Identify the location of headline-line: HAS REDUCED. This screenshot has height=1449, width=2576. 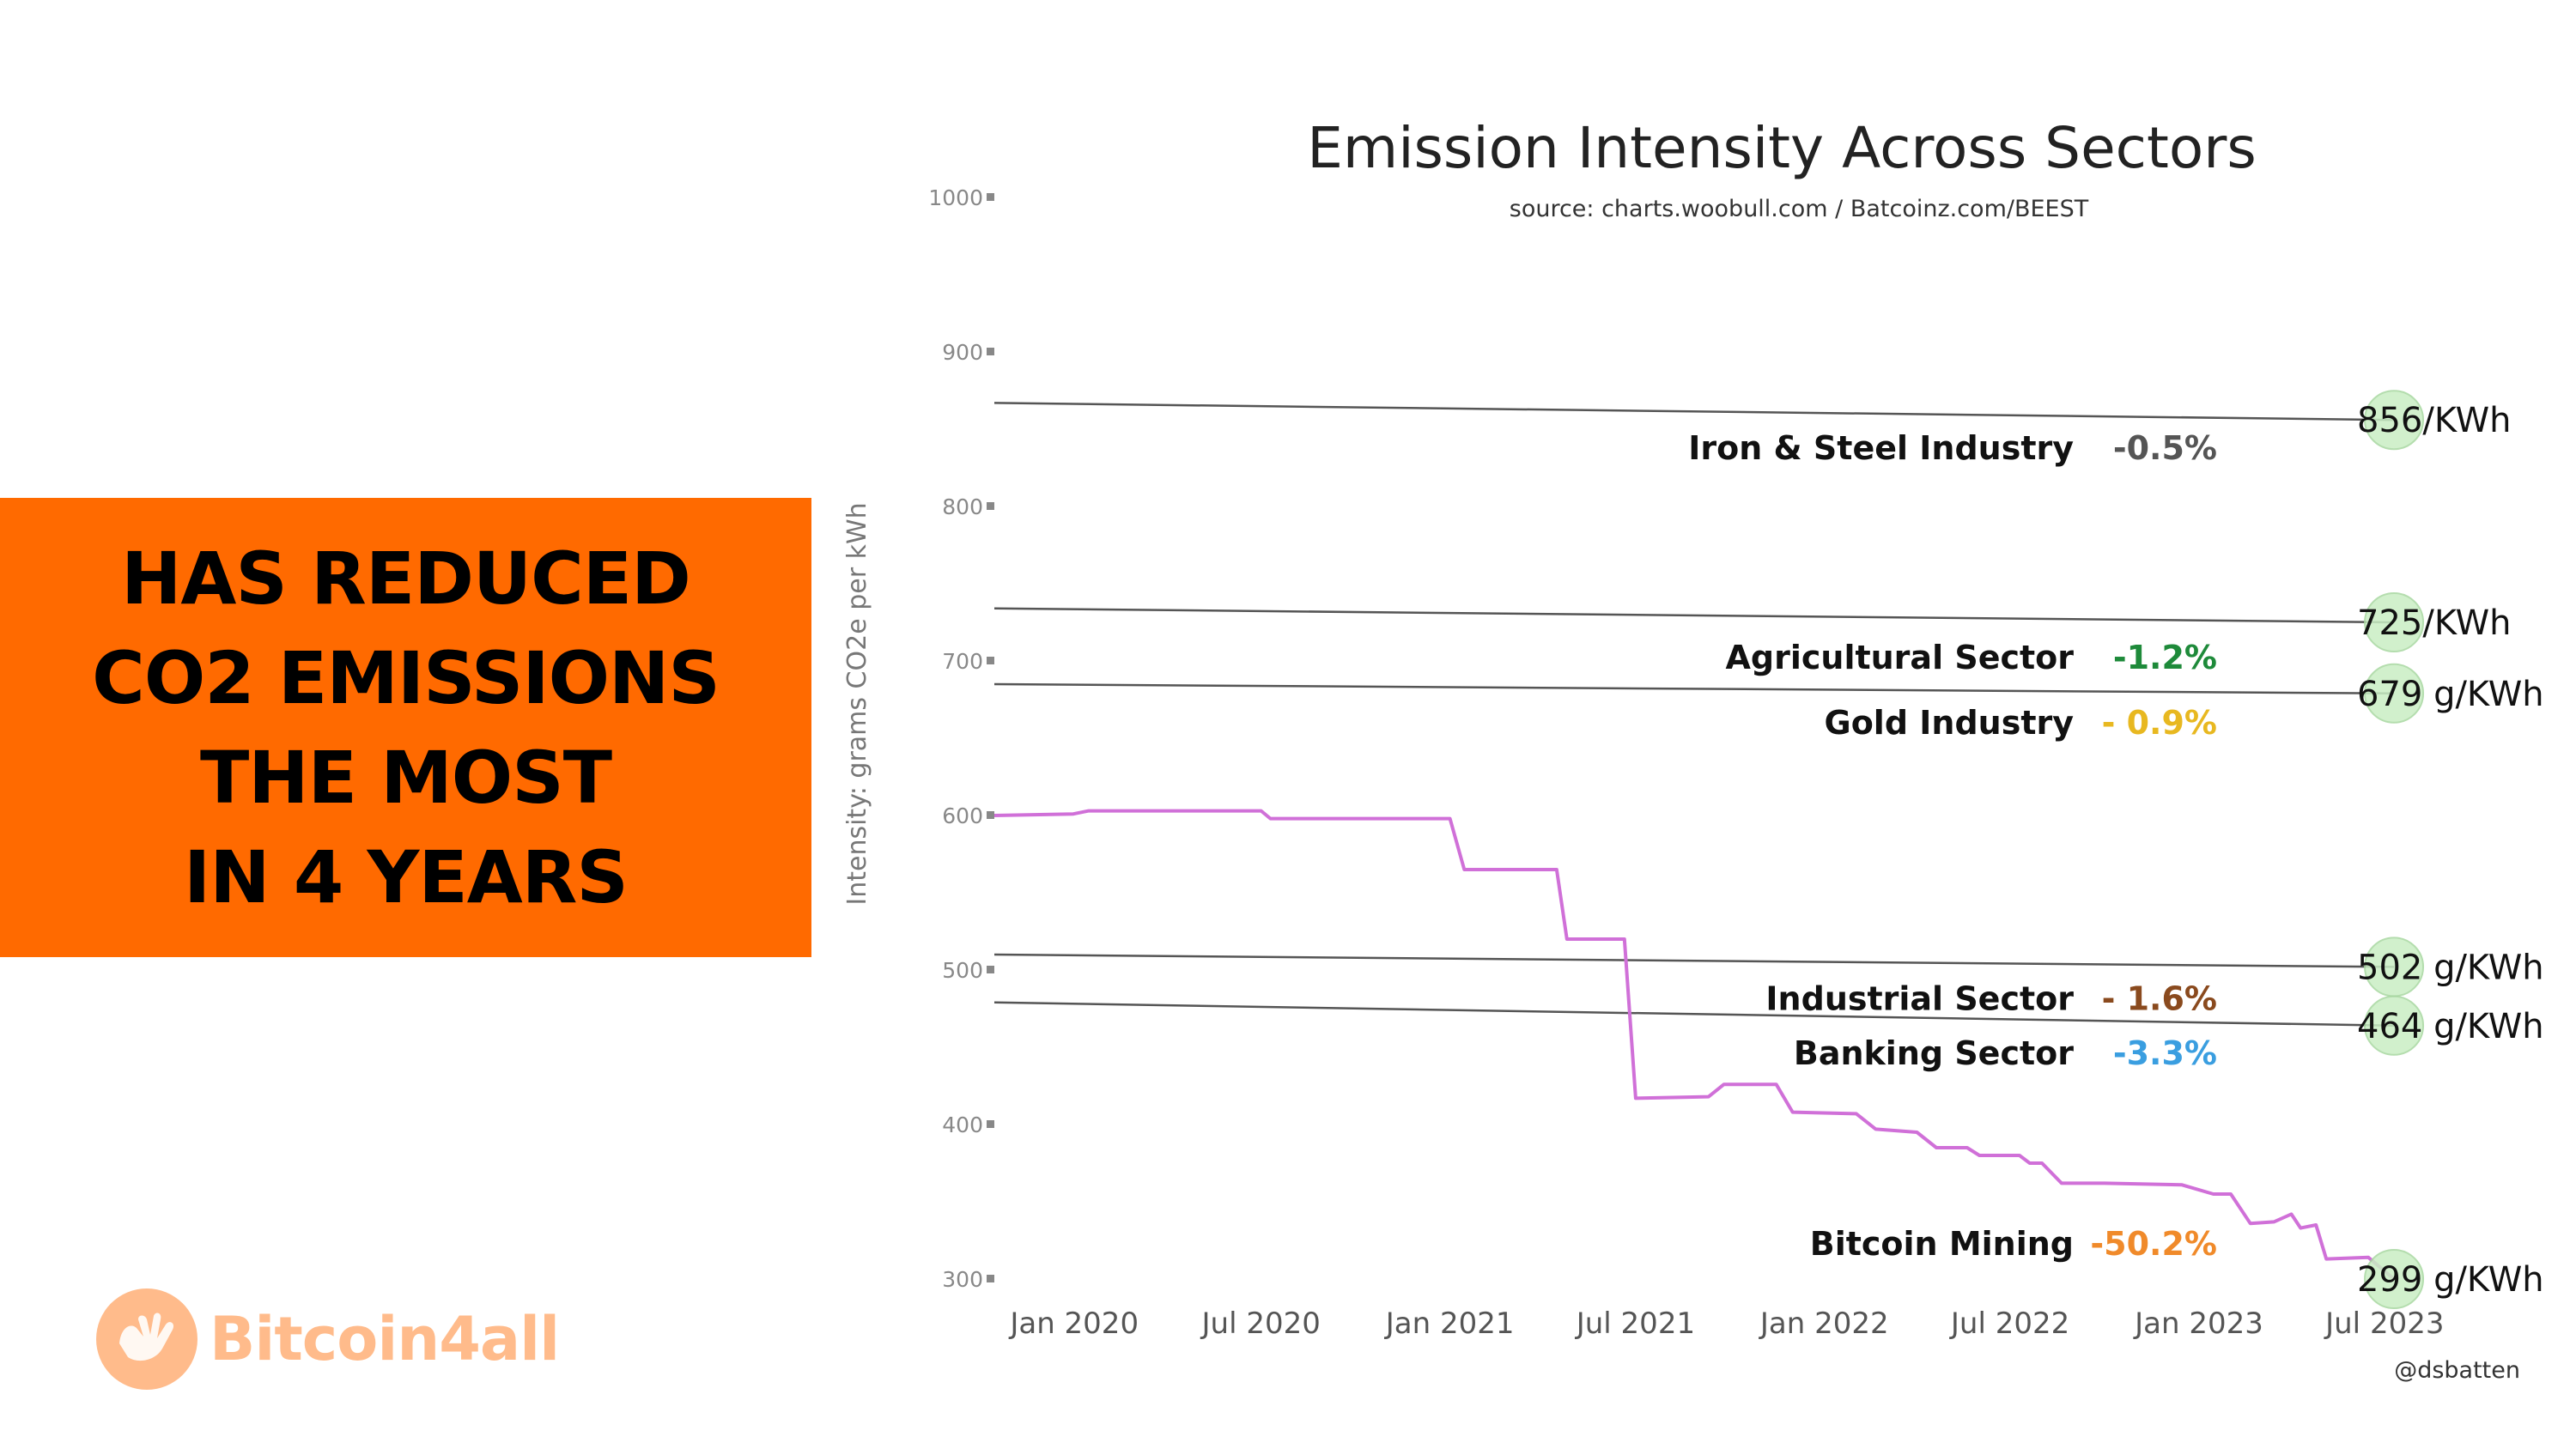
(406, 578).